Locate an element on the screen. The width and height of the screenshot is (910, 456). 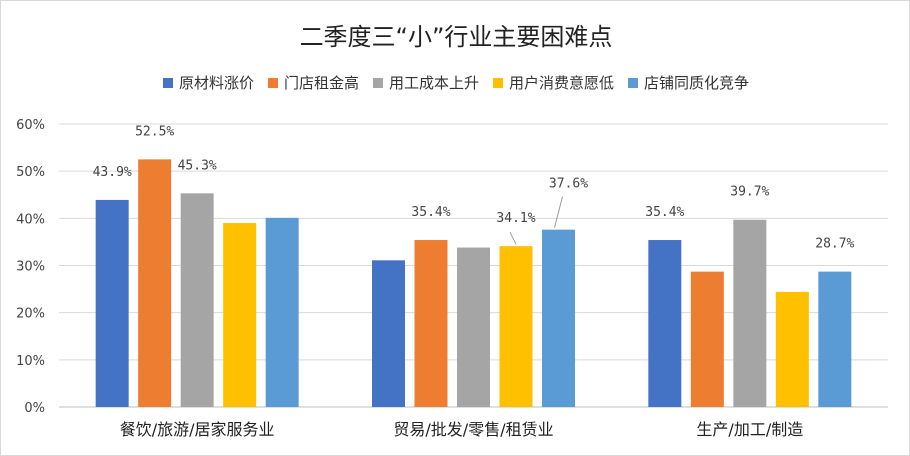
data-label: 52.5% is located at coordinates (154, 131).